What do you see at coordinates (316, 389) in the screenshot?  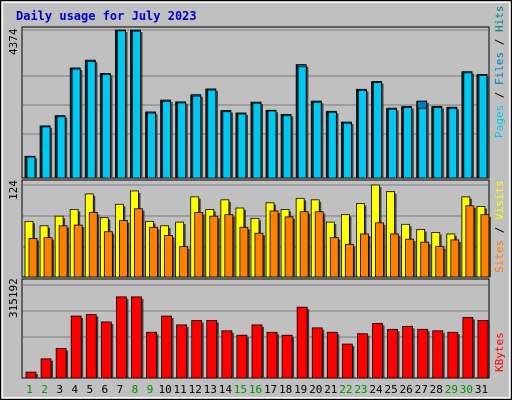 I see `day-label-20: 20` at bounding box center [316, 389].